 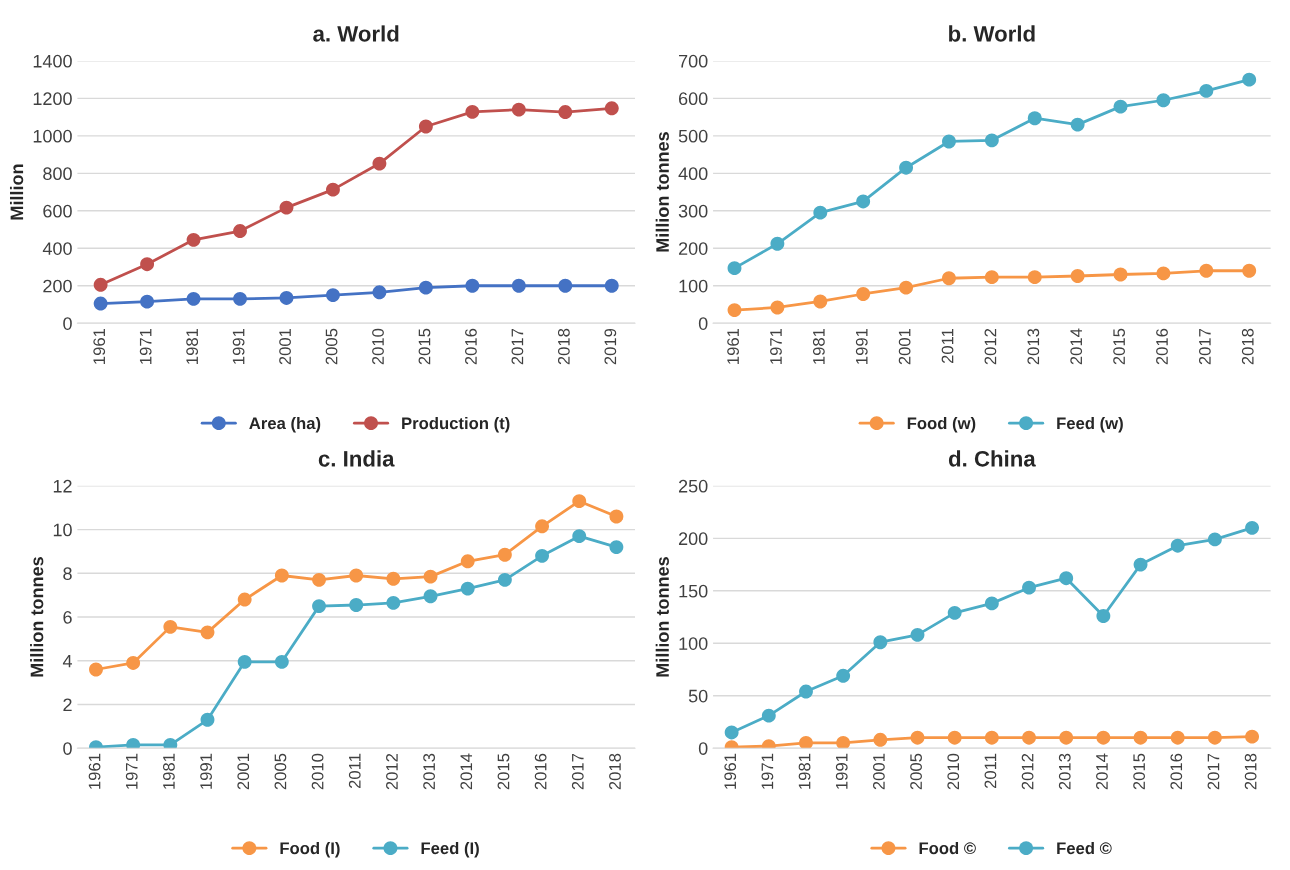 I want to click on y-axis-title: Million, so click(x=16, y=192).